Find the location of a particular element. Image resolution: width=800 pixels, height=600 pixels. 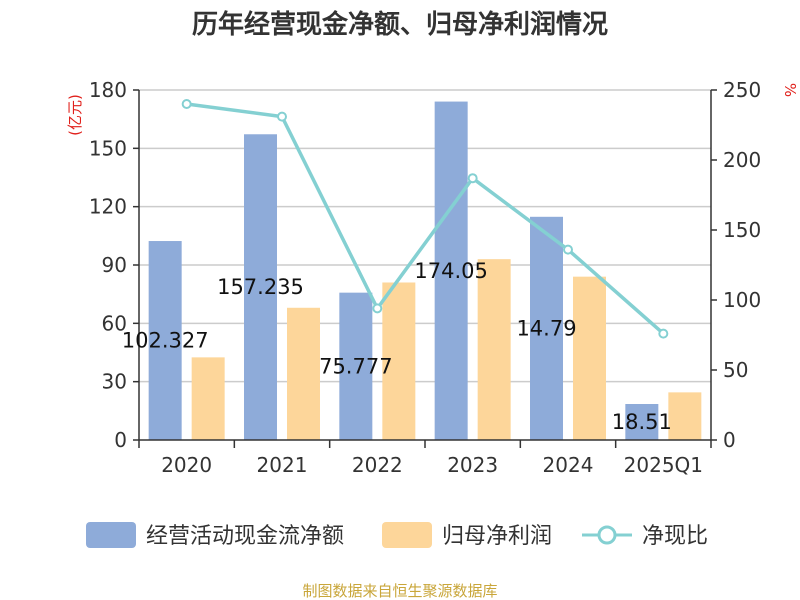

x-tick-label: 2021 is located at coordinates (282, 465).